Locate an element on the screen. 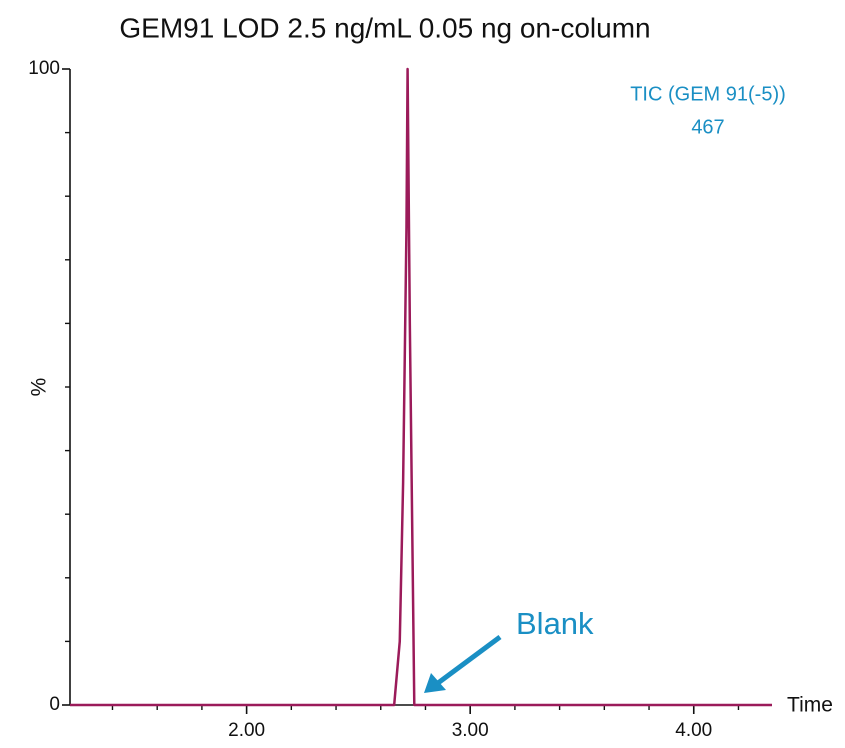  annotation: Blank is located at coordinates (555, 623).